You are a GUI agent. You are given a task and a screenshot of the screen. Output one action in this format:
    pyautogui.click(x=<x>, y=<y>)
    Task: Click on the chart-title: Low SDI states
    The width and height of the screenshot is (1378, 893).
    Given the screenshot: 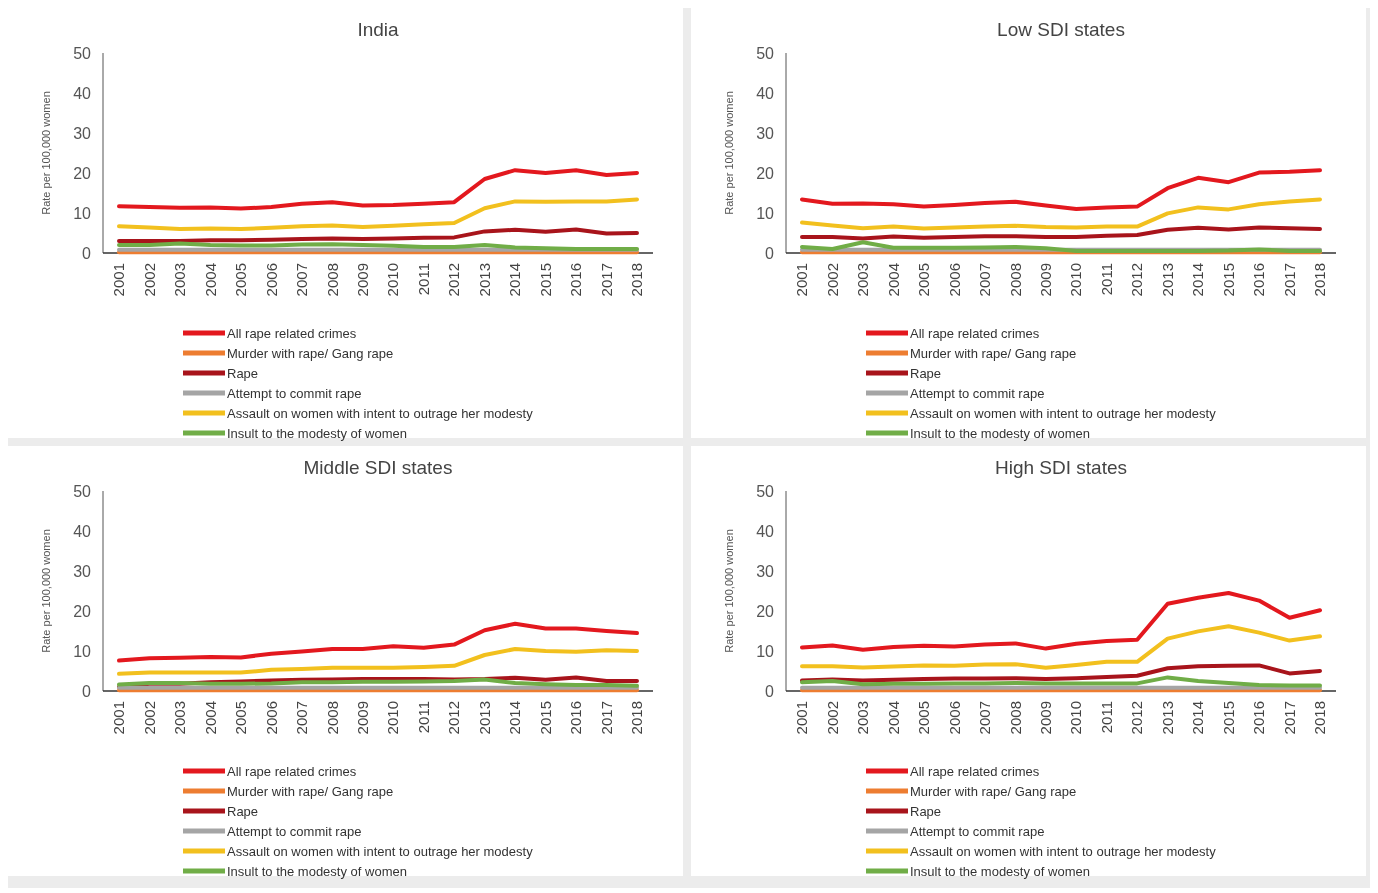 What is the action you would take?
    pyautogui.click(x=1061, y=29)
    